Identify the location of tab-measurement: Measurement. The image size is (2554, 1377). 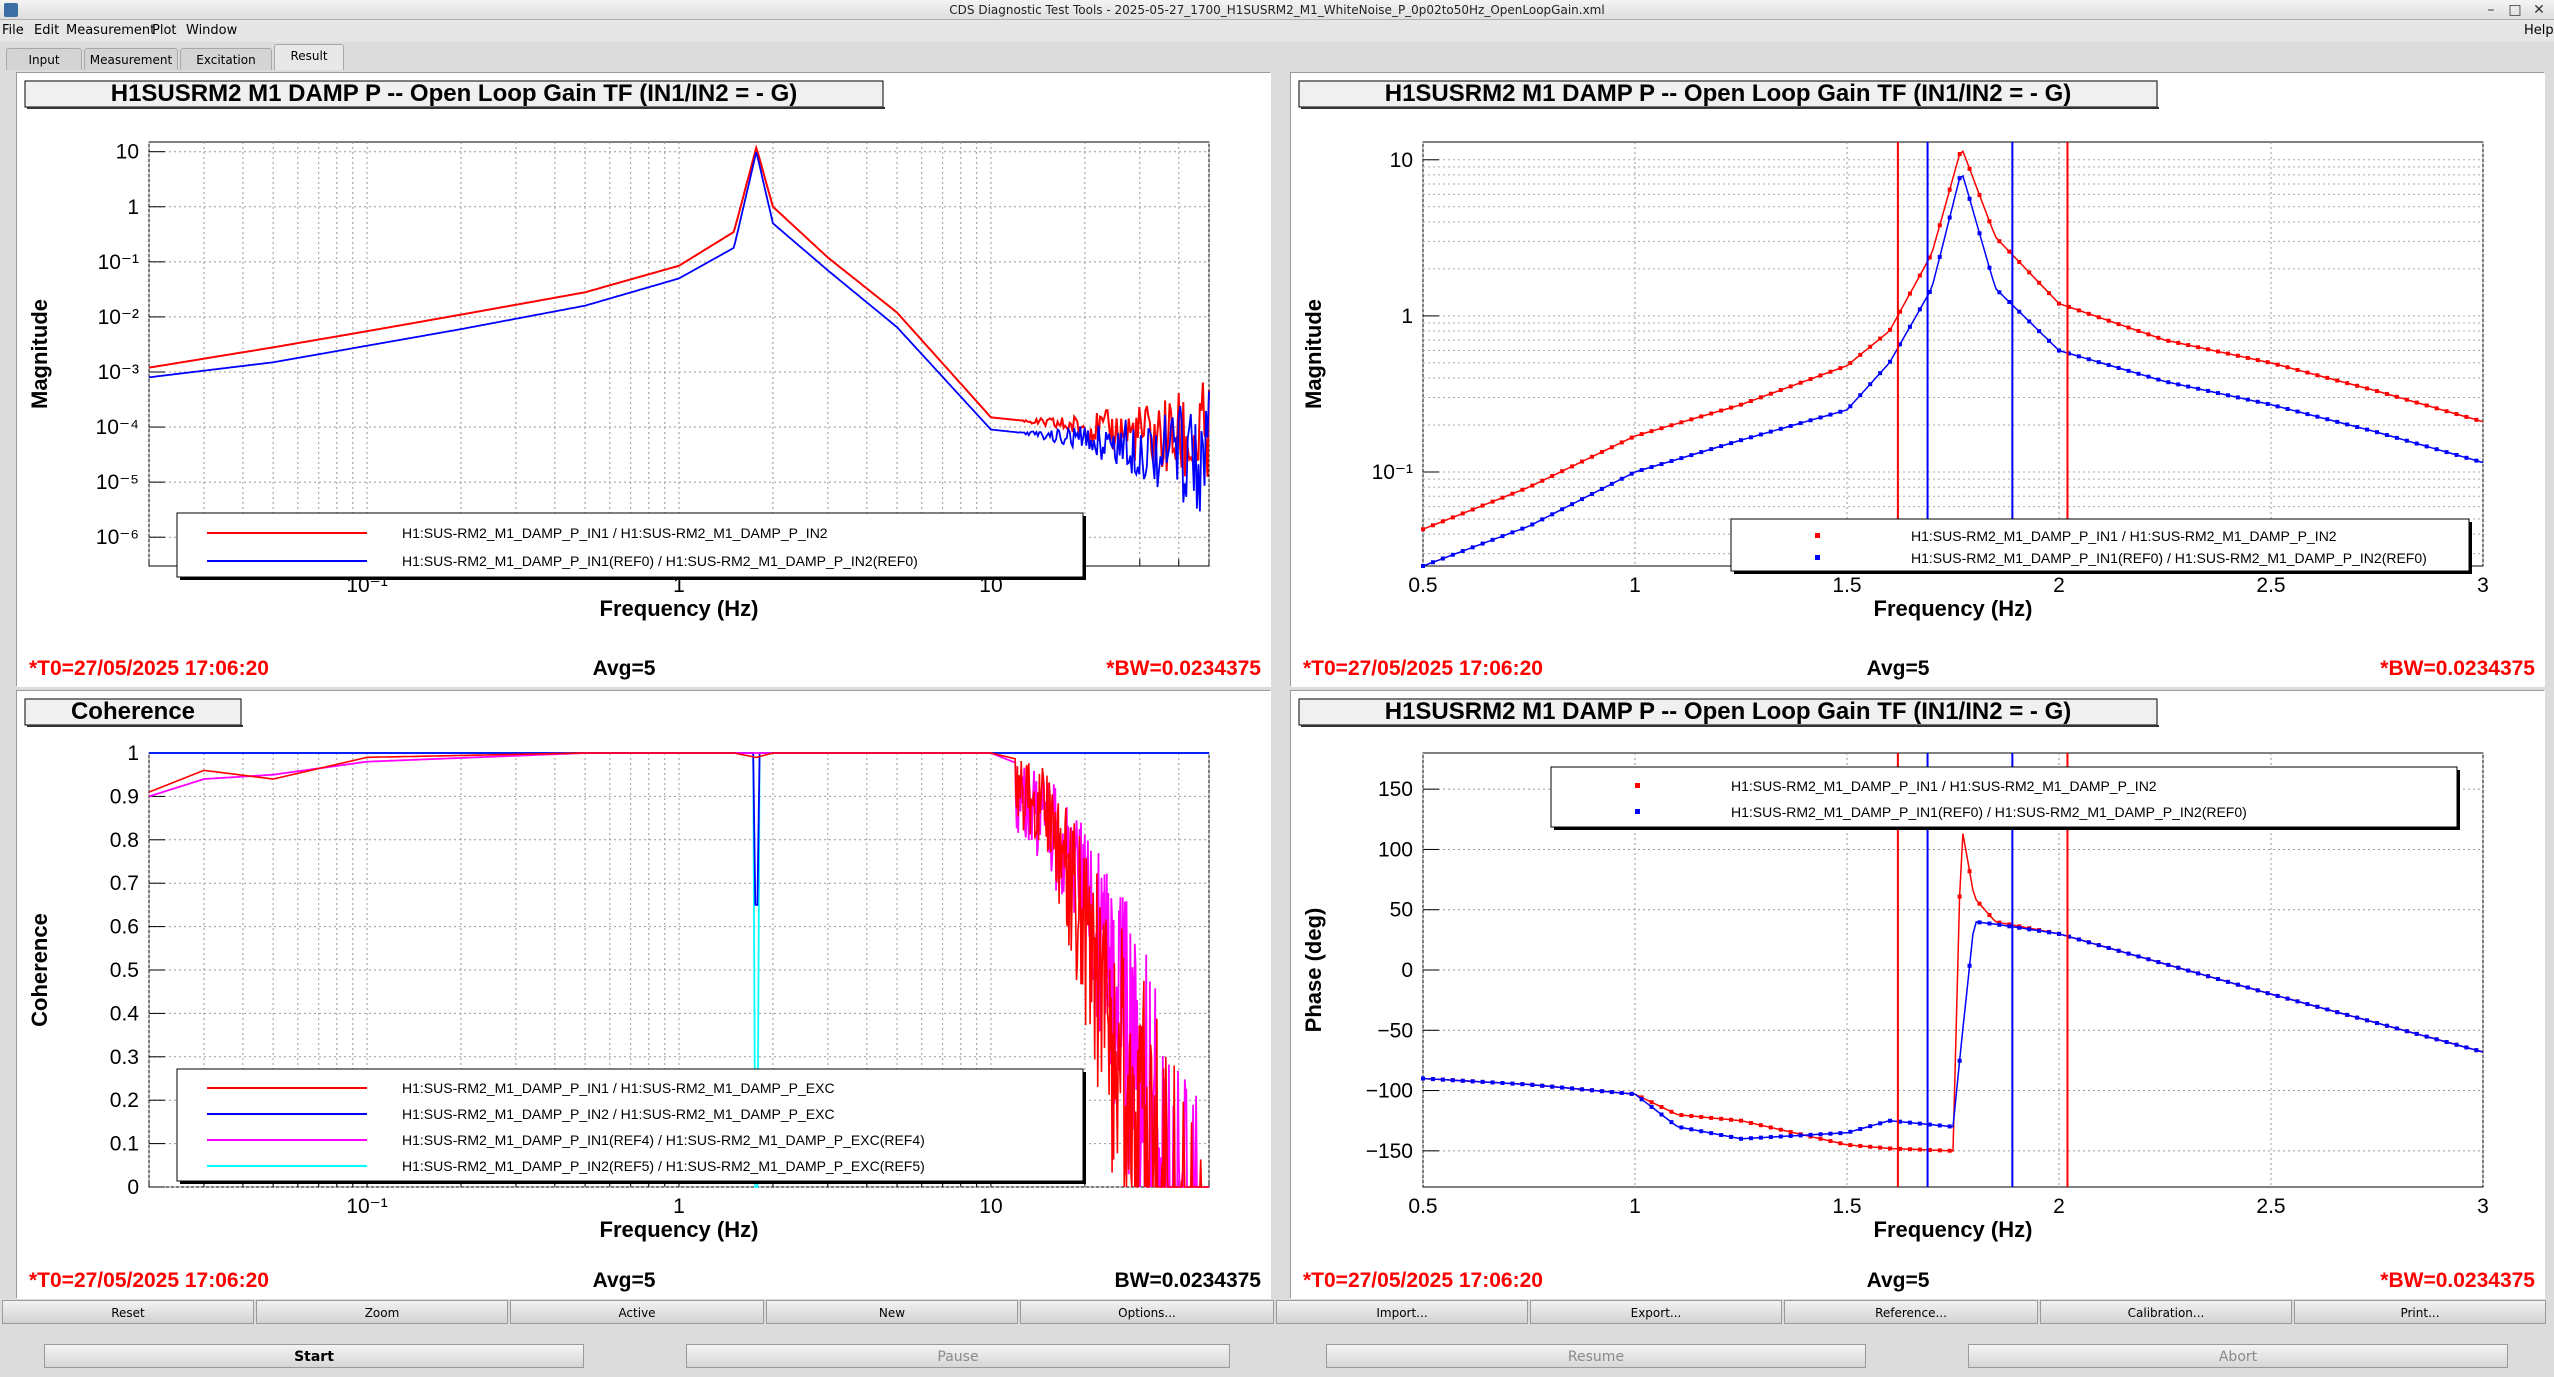
(131, 59).